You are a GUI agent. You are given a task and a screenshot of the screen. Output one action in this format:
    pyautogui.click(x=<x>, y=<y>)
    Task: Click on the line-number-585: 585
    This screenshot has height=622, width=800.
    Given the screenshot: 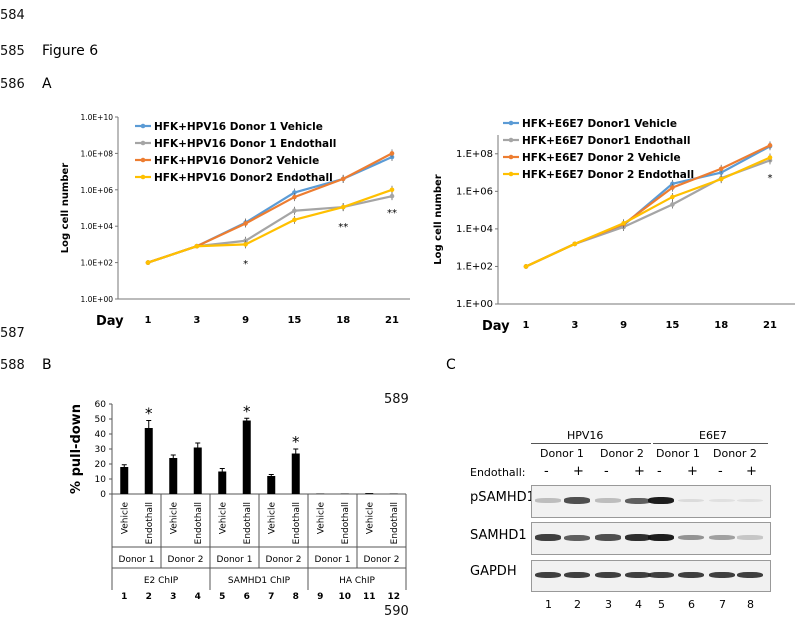 What is the action you would take?
    pyautogui.click(x=12, y=51)
    